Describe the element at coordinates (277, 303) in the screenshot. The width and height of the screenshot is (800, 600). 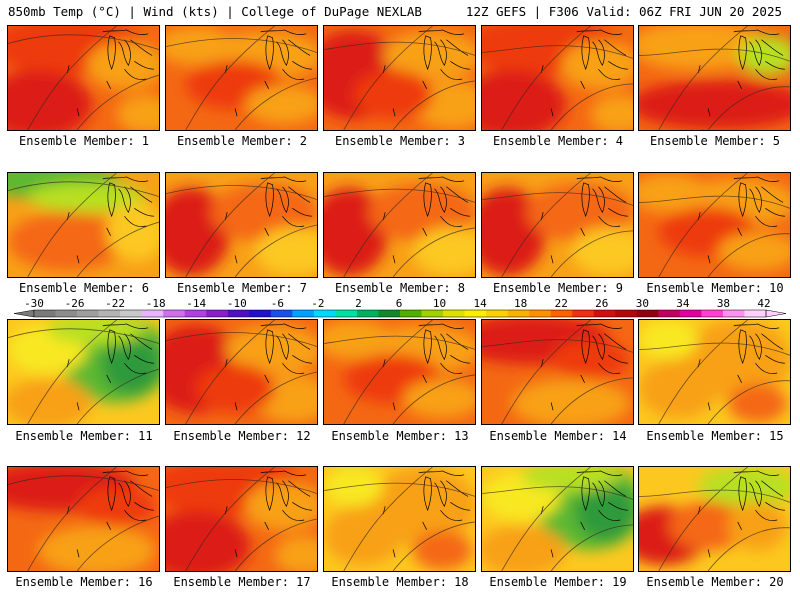
I see `colorbar-tick-label: -6` at that location.